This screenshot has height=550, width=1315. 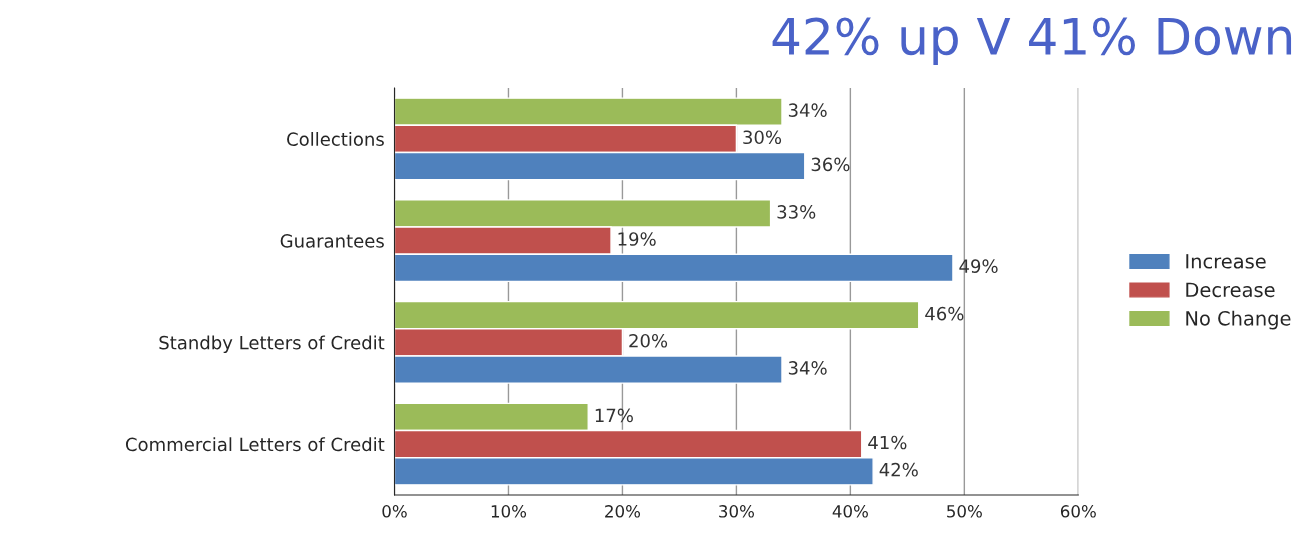 I want to click on y-tick-label: Guarantees, so click(x=332, y=241).